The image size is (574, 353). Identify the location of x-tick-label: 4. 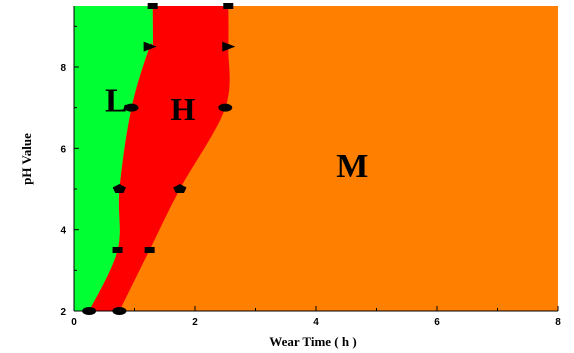
(316, 322).